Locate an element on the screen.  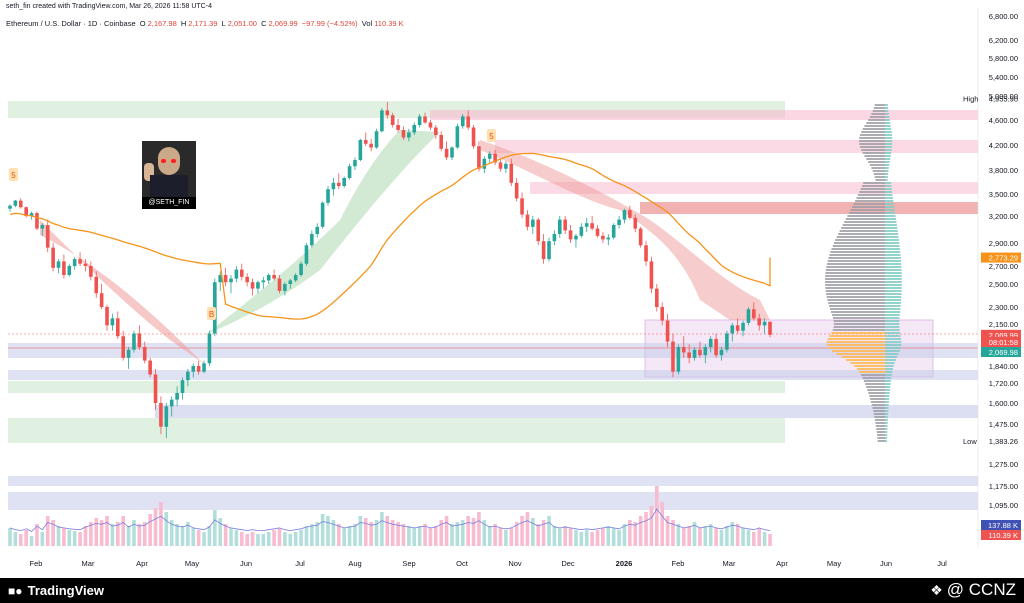
price-tick-label: 1,475.00 is located at coordinates (1003, 424).